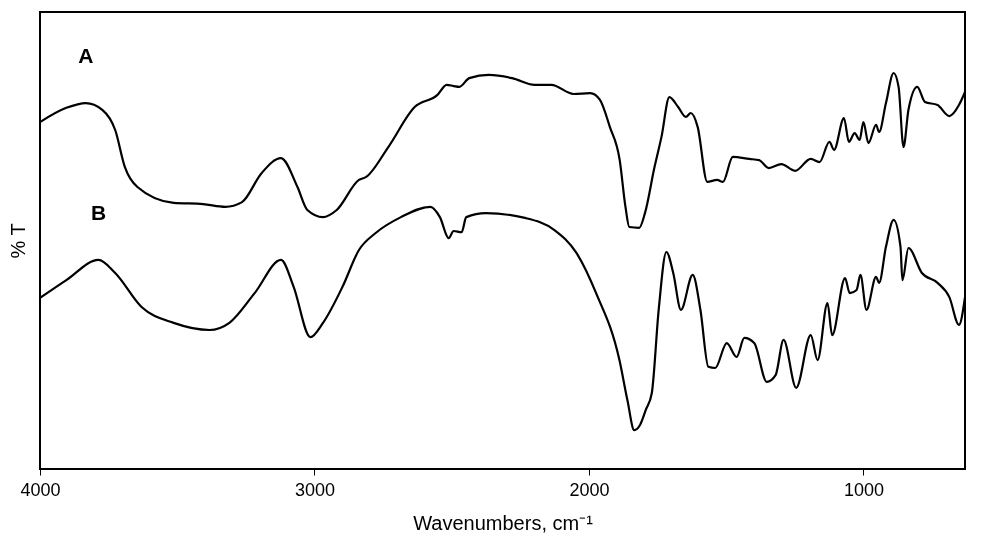 The image size is (1001, 548). Describe the element at coordinates (589, 489) in the screenshot. I see `x-tick-label: 2000` at that location.